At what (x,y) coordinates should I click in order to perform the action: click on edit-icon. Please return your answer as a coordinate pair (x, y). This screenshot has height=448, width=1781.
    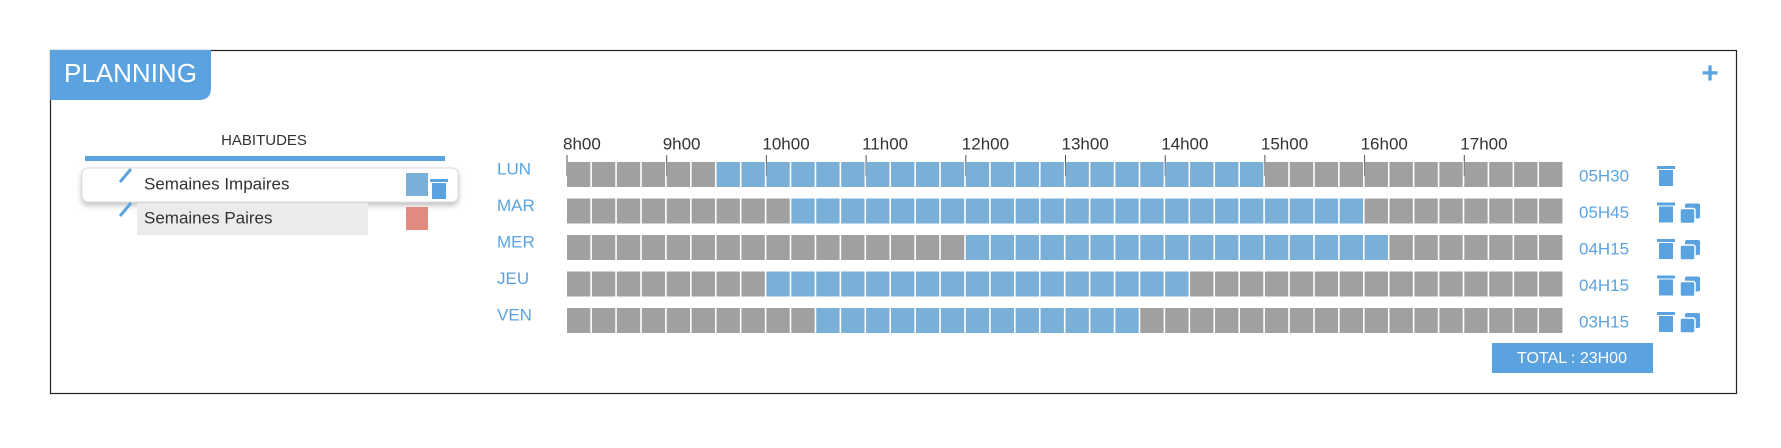
    Looking at the image, I should click on (125, 209).